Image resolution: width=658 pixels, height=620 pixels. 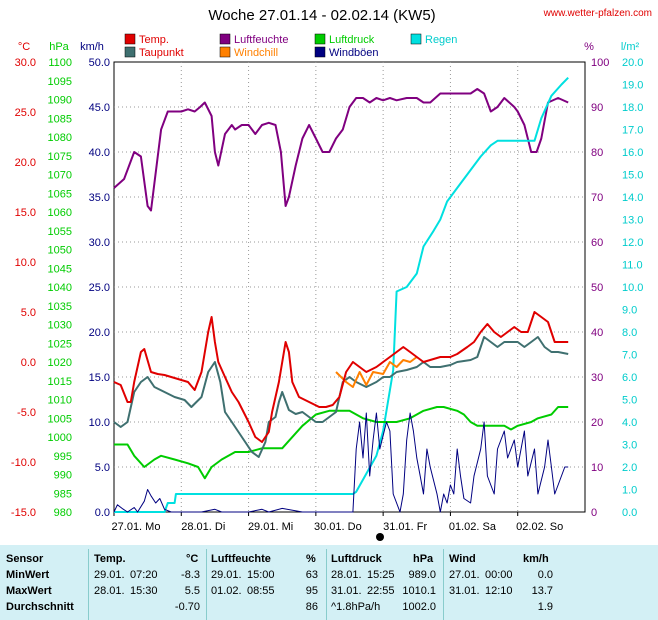 I want to click on y-tick-label: 1030, so click(x=60, y=326).